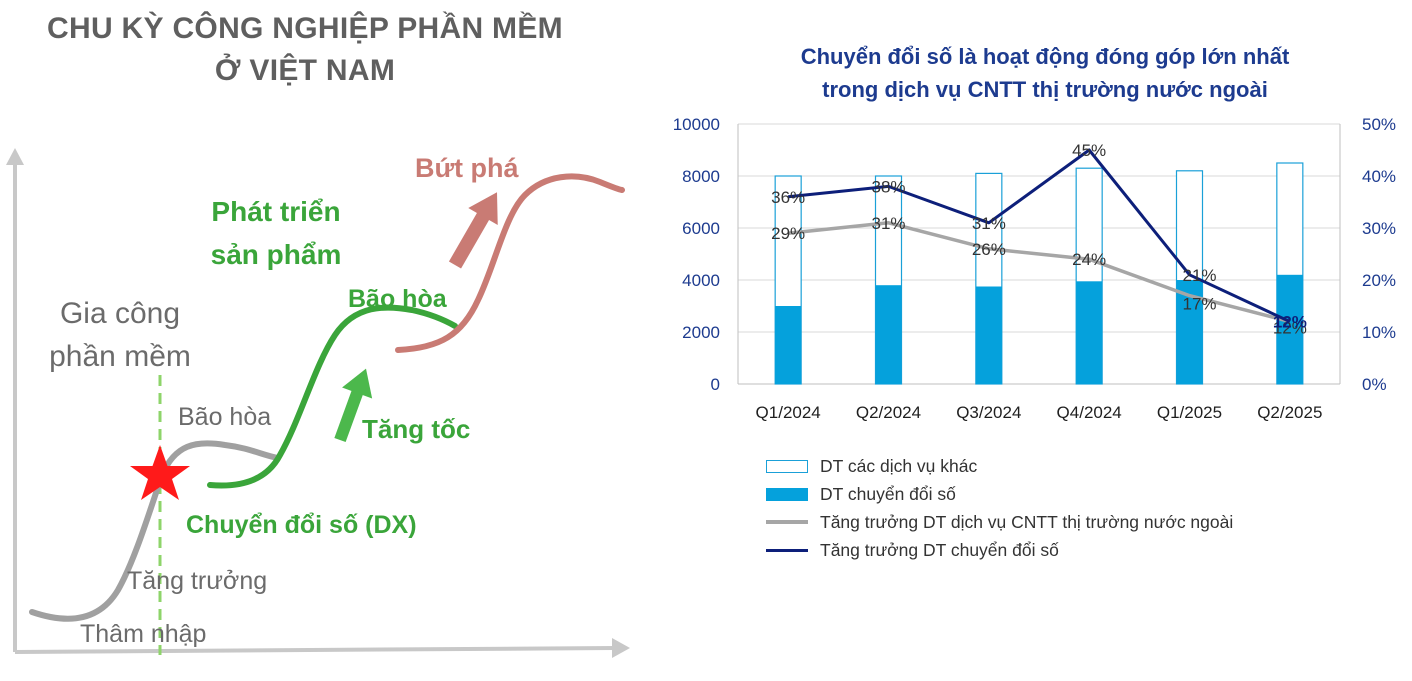 Image resolution: width=1412 pixels, height=681 pixels. What do you see at coordinates (787, 522) in the screenshot?
I see `legend-swatch-it-growth` at bounding box center [787, 522].